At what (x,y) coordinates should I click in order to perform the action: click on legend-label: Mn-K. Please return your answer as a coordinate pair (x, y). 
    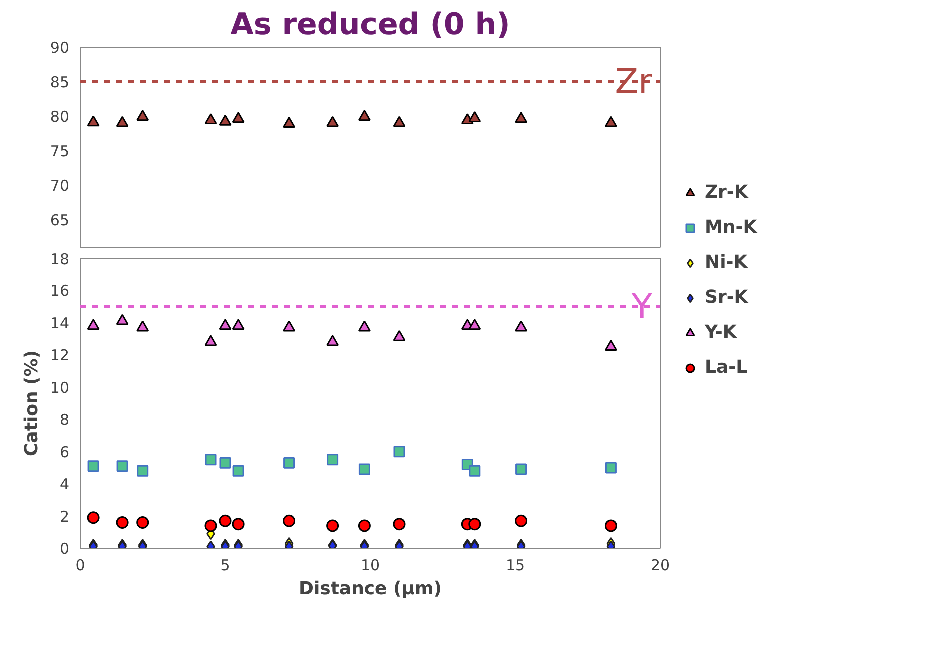
    Looking at the image, I should click on (731, 227).